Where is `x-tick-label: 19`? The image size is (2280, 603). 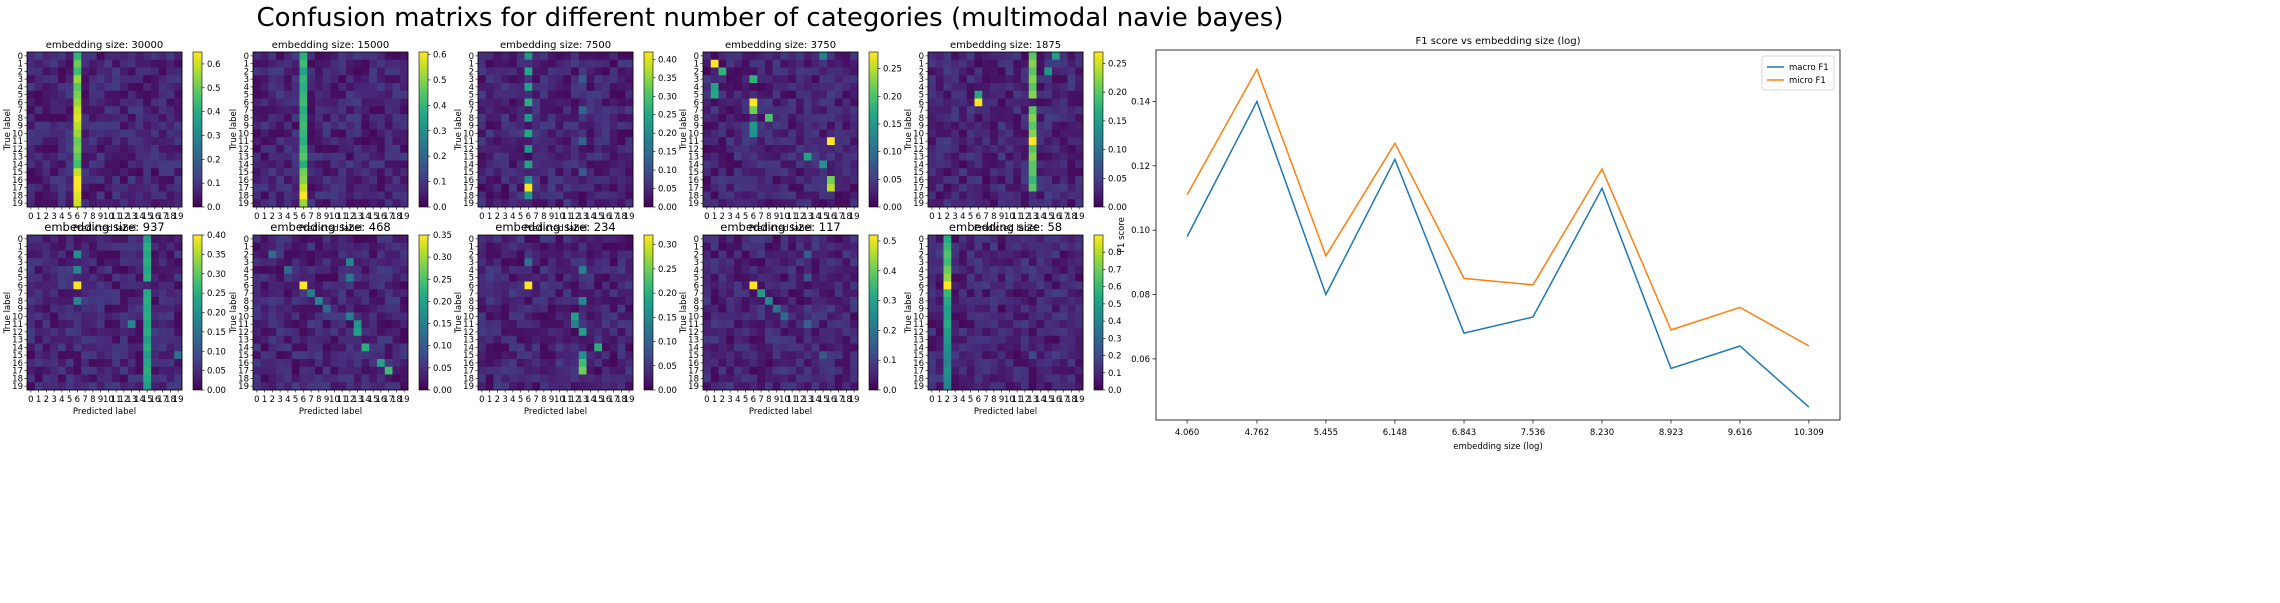 x-tick-label: 19 is located at coordinates (629, 217).